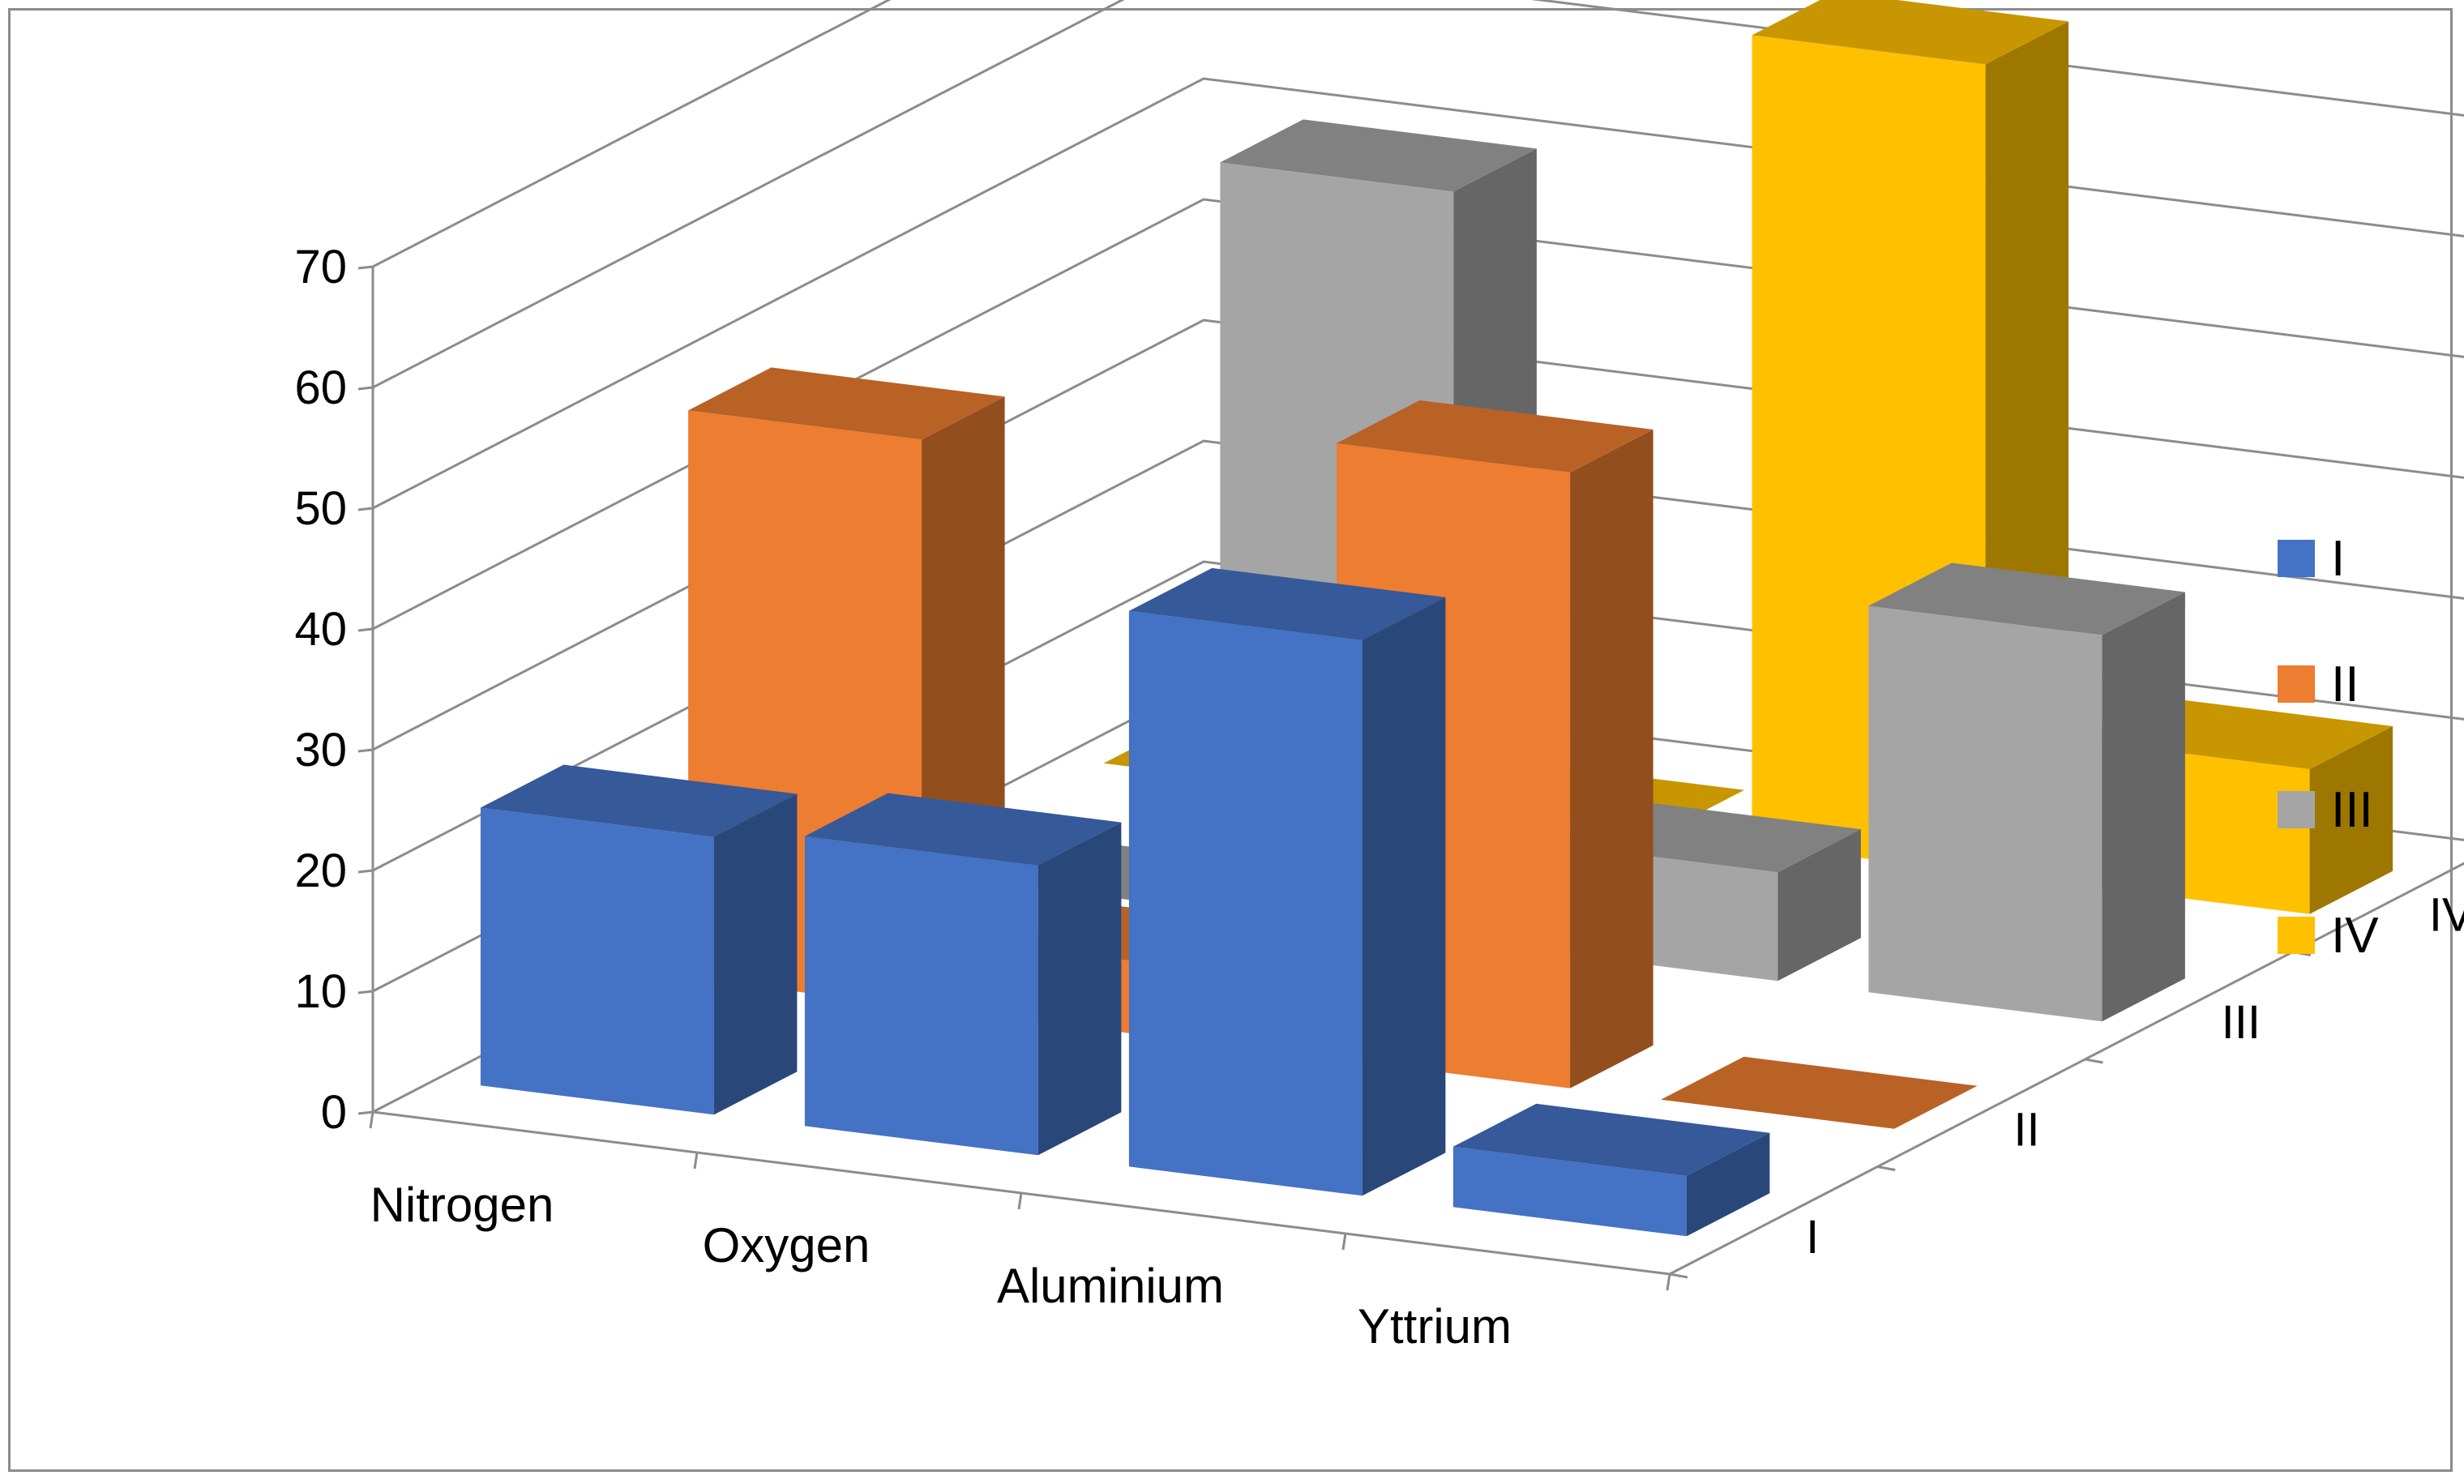 Image resolution: width=2464 pixels, height=1484 pixels. I want to click on y-tick-label: 0, so click(334, 1112).